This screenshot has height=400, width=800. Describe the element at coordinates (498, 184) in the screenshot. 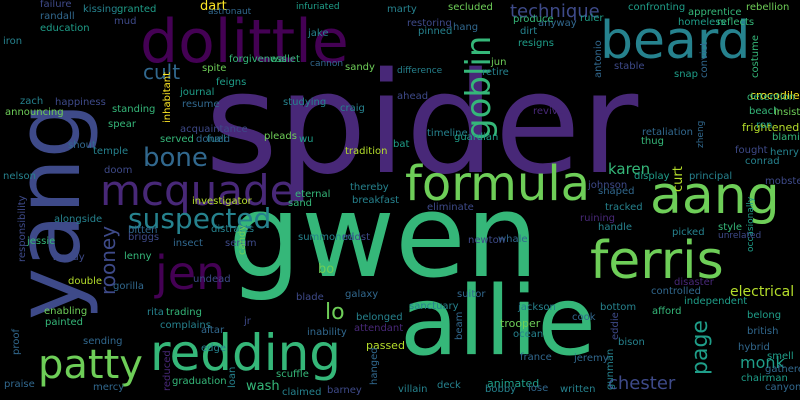

I see `word-formula: formula` at that location.